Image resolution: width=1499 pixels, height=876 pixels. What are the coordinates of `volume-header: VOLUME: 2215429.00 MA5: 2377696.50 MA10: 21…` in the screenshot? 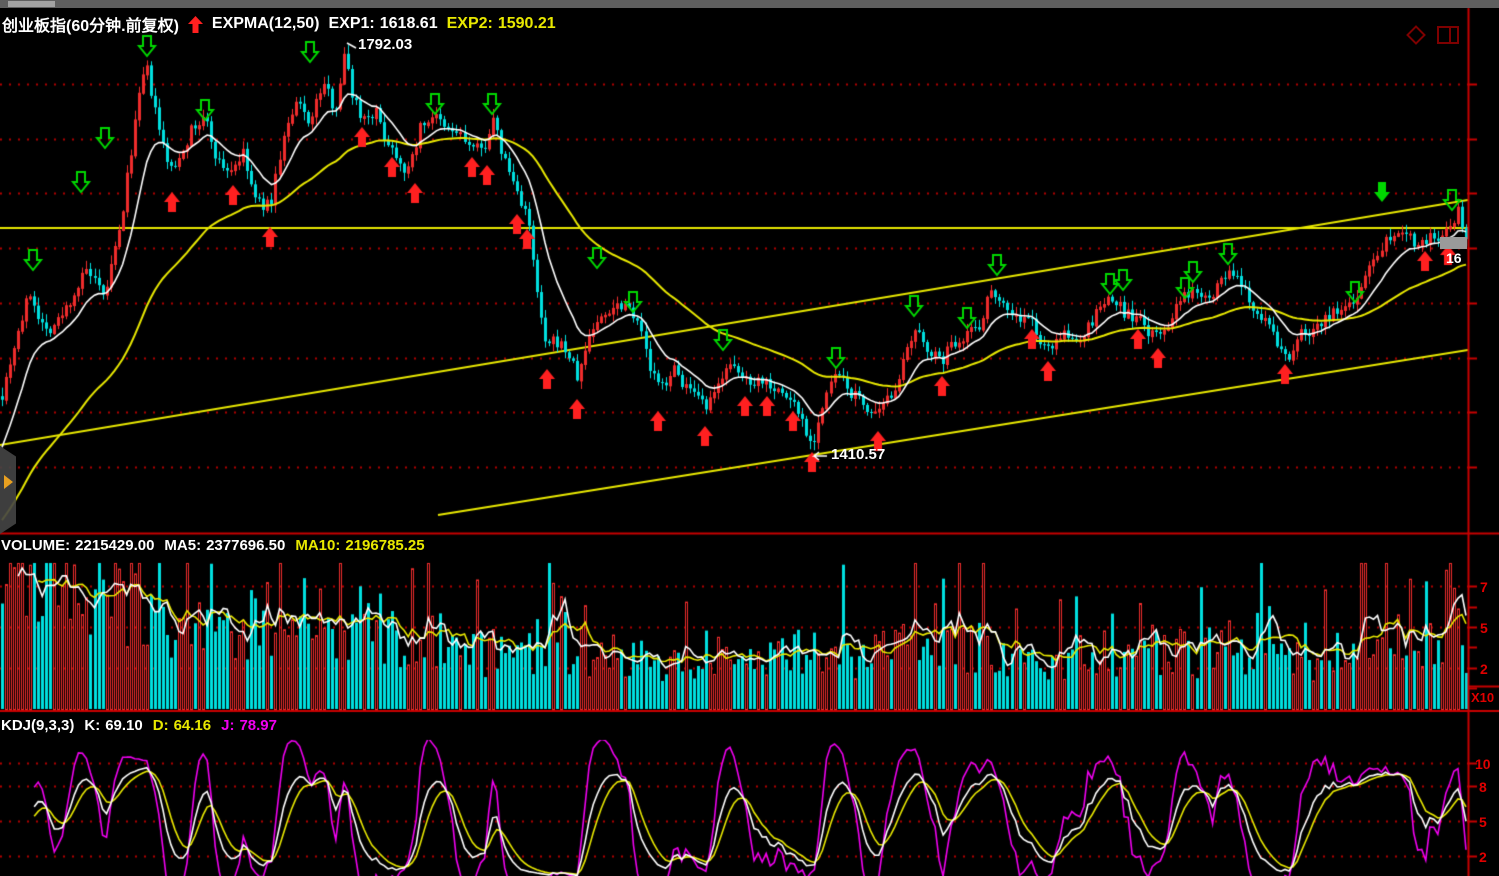 It's located at (213, 545).